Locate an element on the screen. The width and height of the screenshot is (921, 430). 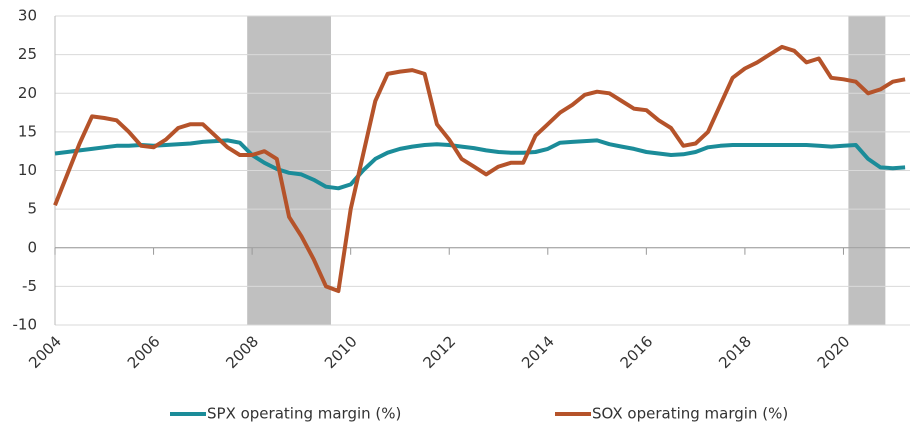
y-tick-label: 0 is located at coordinates (32, 247).